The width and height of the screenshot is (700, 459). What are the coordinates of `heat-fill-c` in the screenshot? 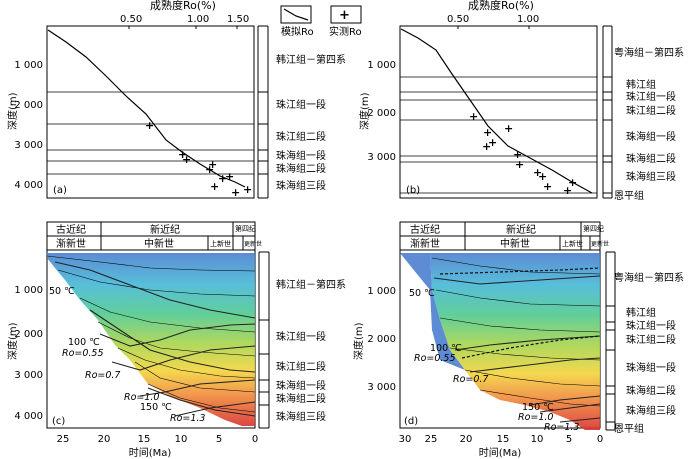 It's located at (151, 339).